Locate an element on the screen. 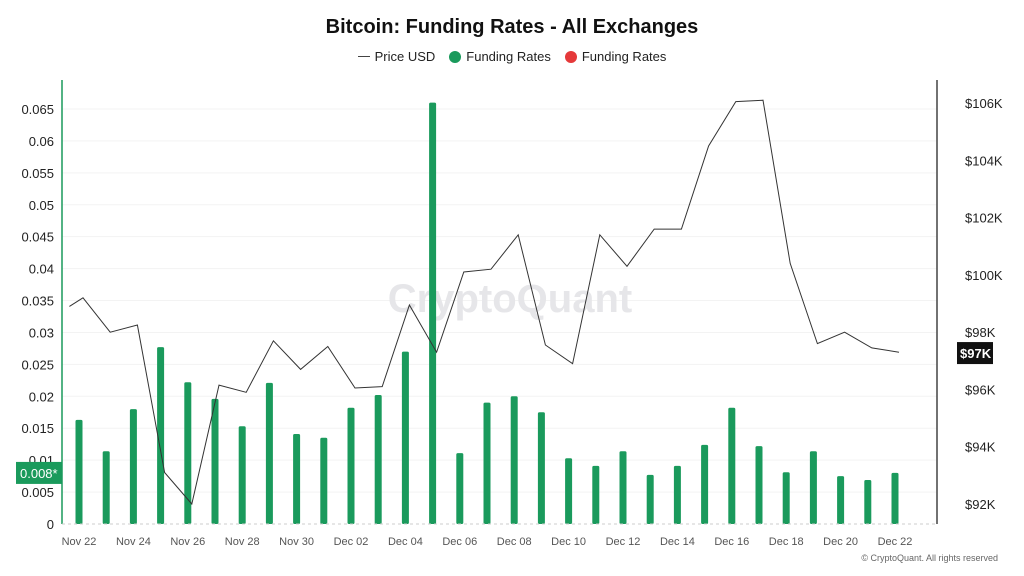 The width and height of the screenshot is (1024, 576). left-tick-label: 0.055 is located at coordinates (37, 173).